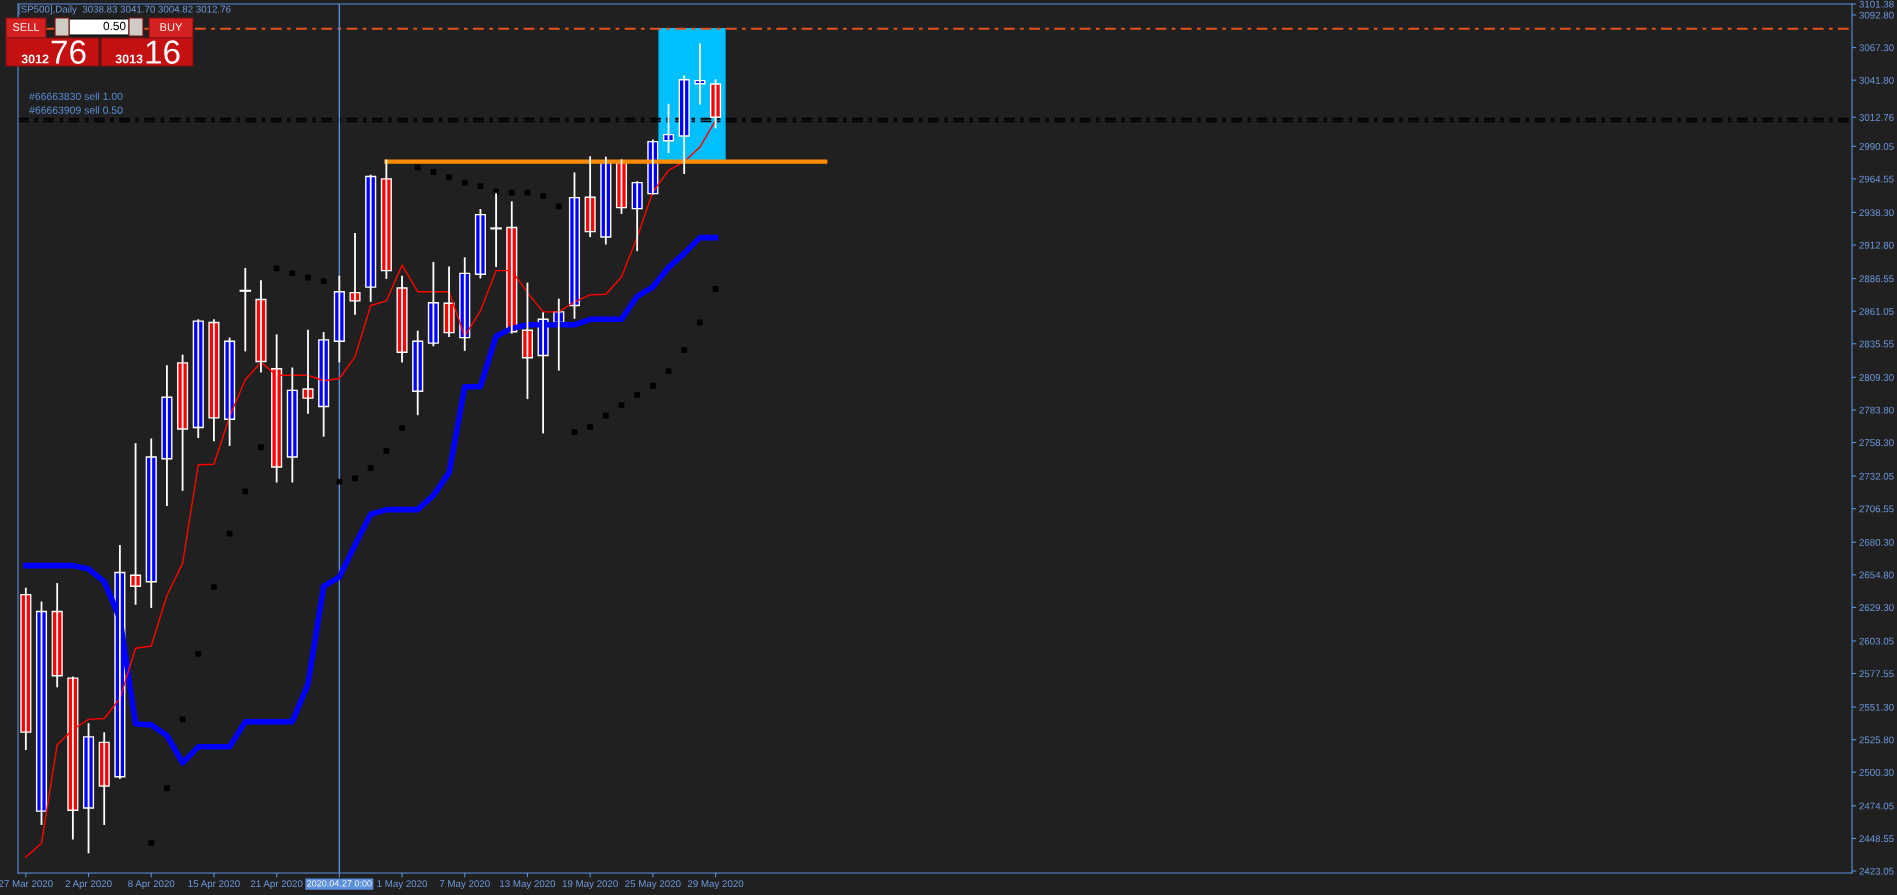 This screenshot has height=895, width=1897. I want to click on y-tick-label: 2732.05, so click(1876, 476).